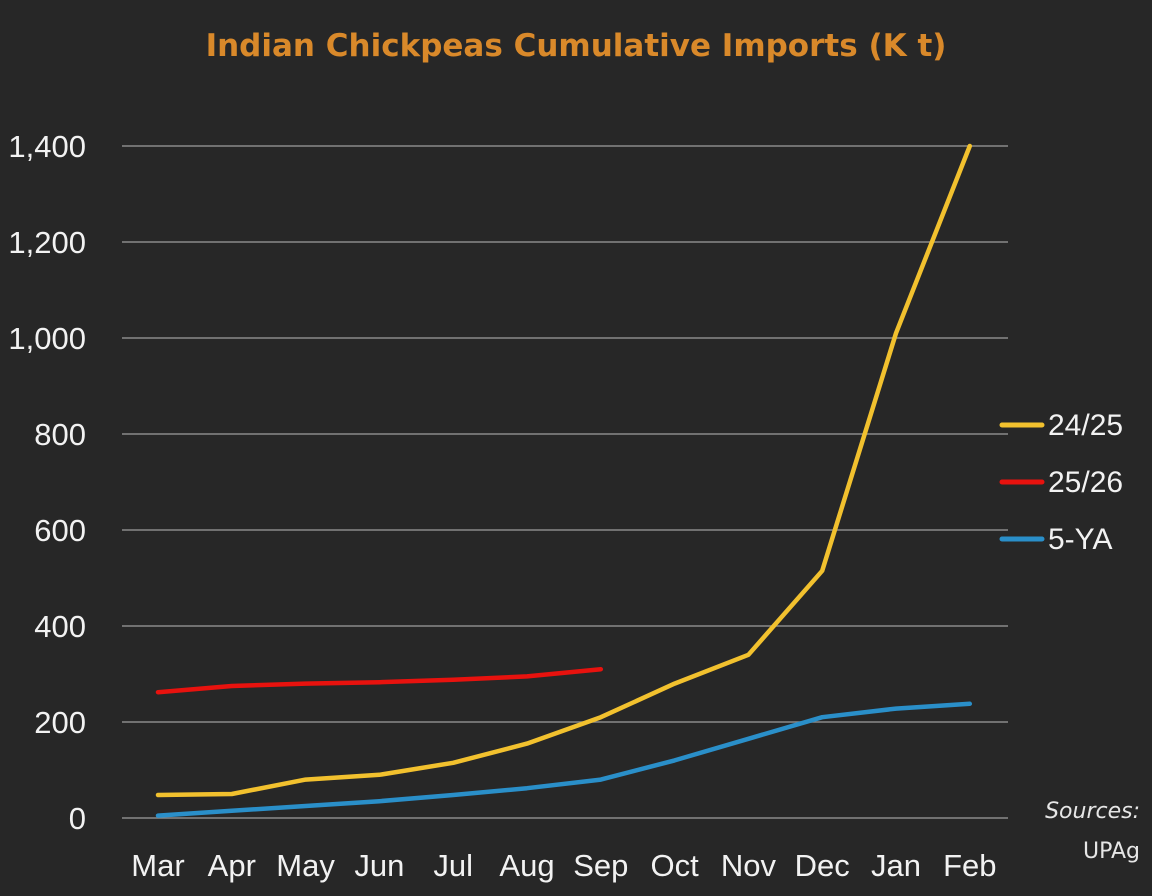 The image size is (1152, 896). What do you see at coordinates (749, 865) in the screenshot?
I see `x-tick-label: Nov` at bounding box center [749, 865].